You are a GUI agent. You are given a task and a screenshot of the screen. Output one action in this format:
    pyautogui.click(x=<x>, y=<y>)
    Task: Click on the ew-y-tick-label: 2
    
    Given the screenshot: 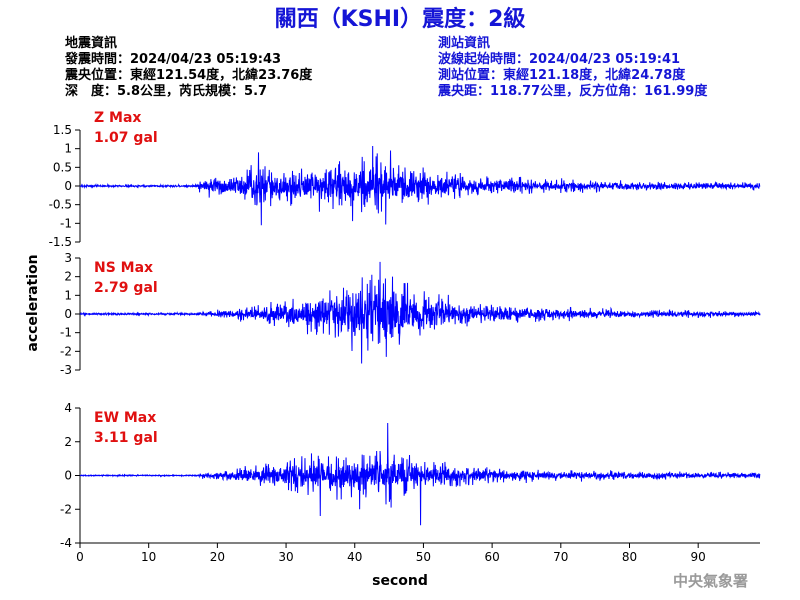 What is the action you would take?
    pyautogui.click(x=68, y=442)
    